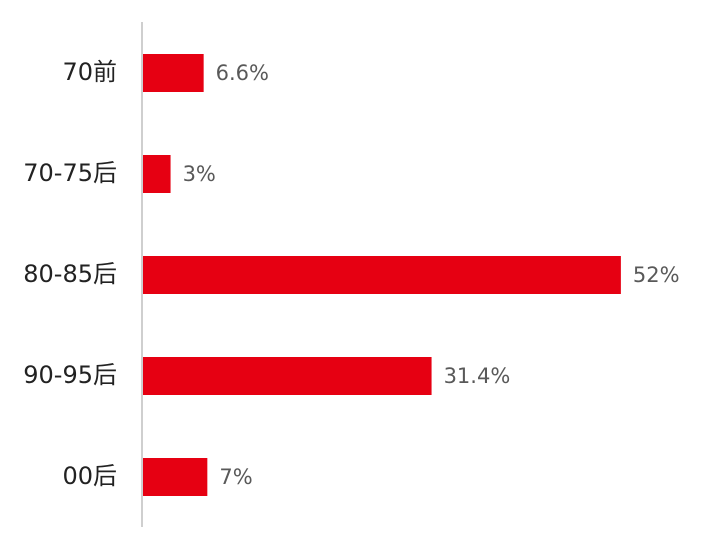 The width and height of the screenshot is (719, 550). What do you see at coordinates (242, 73) in the screenshot?
I see `data-label: 6.6%` at bounding box center [242, 73].